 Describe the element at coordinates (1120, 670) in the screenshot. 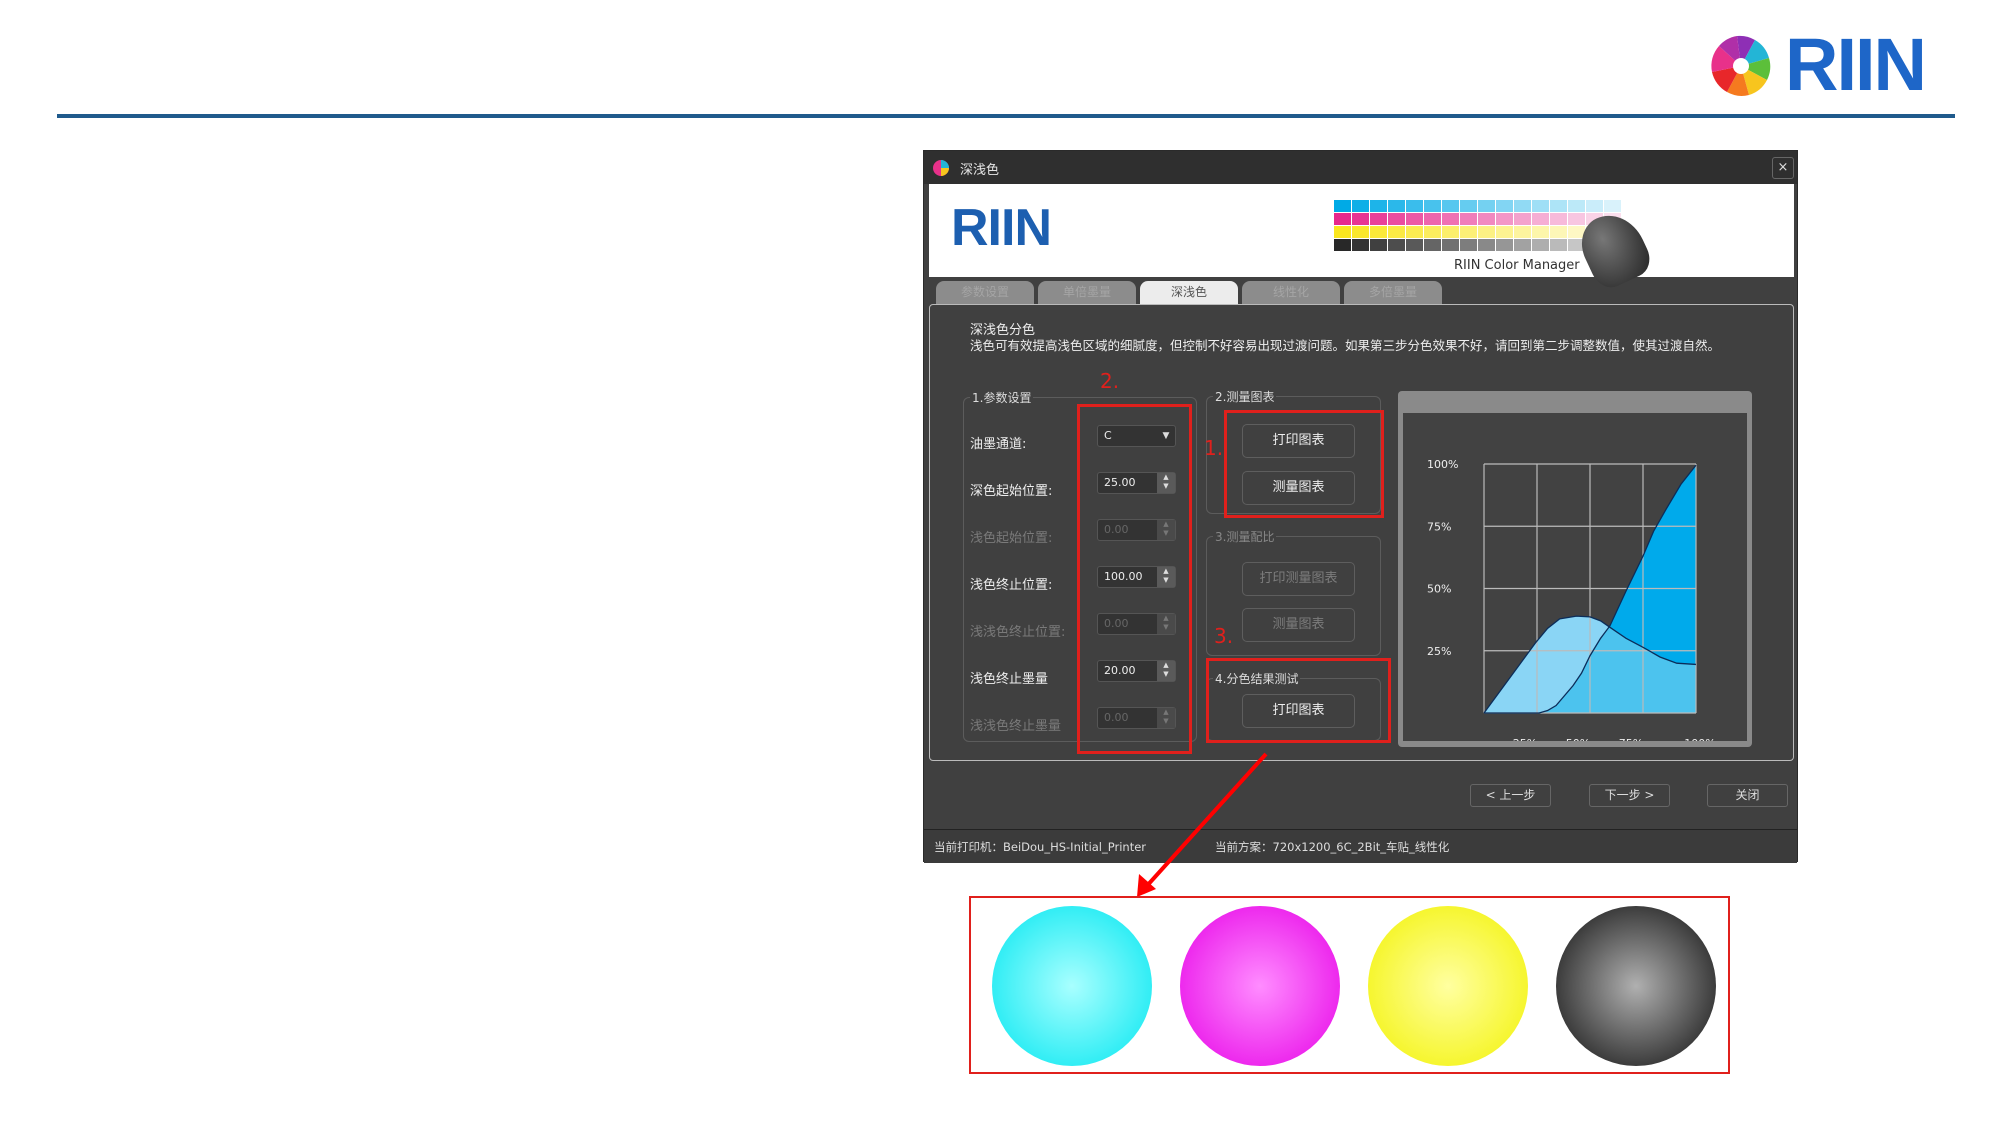

I see `field-value: 20.00` at that location.